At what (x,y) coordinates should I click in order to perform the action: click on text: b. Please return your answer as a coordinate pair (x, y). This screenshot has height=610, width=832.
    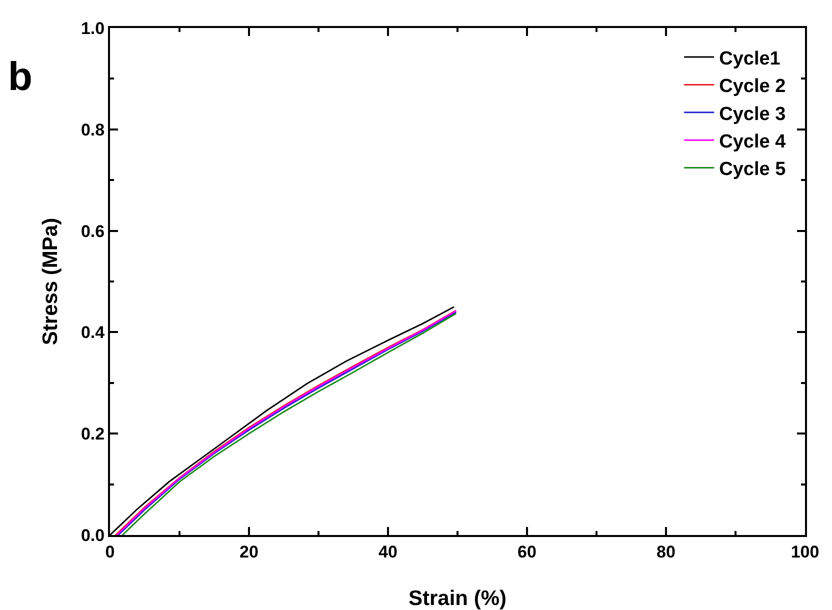
    Looking at the image, I should click on (20, 77).